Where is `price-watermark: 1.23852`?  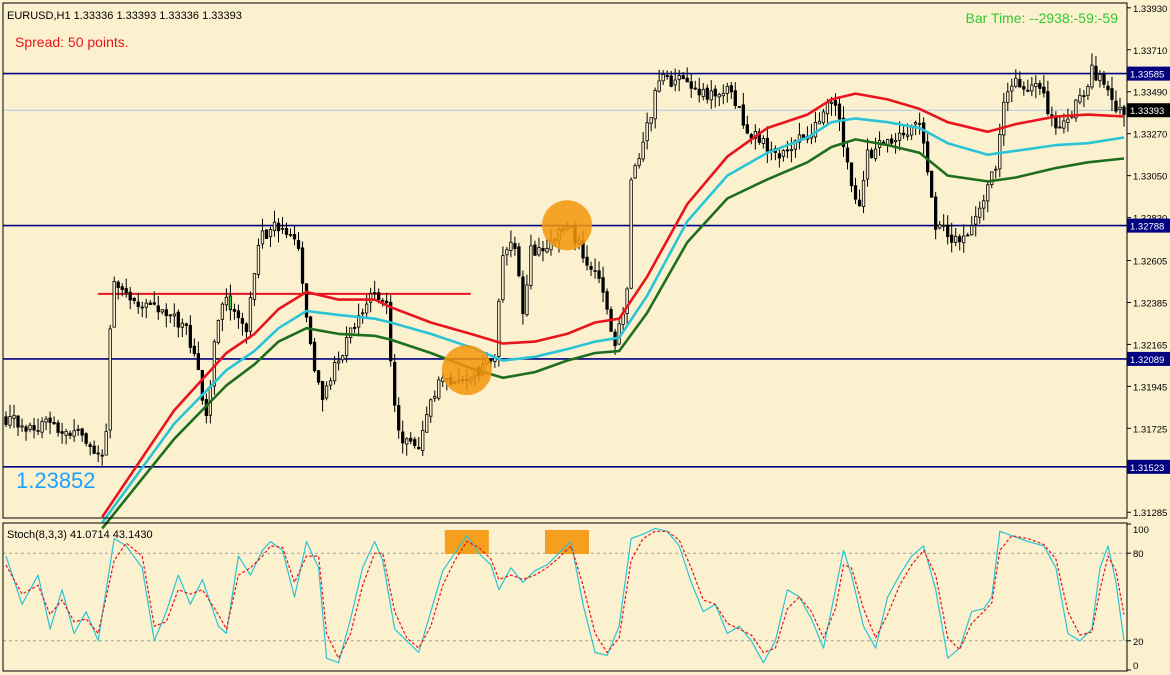
price-watermark: 1.23852 is located at coordinates (56, 480).